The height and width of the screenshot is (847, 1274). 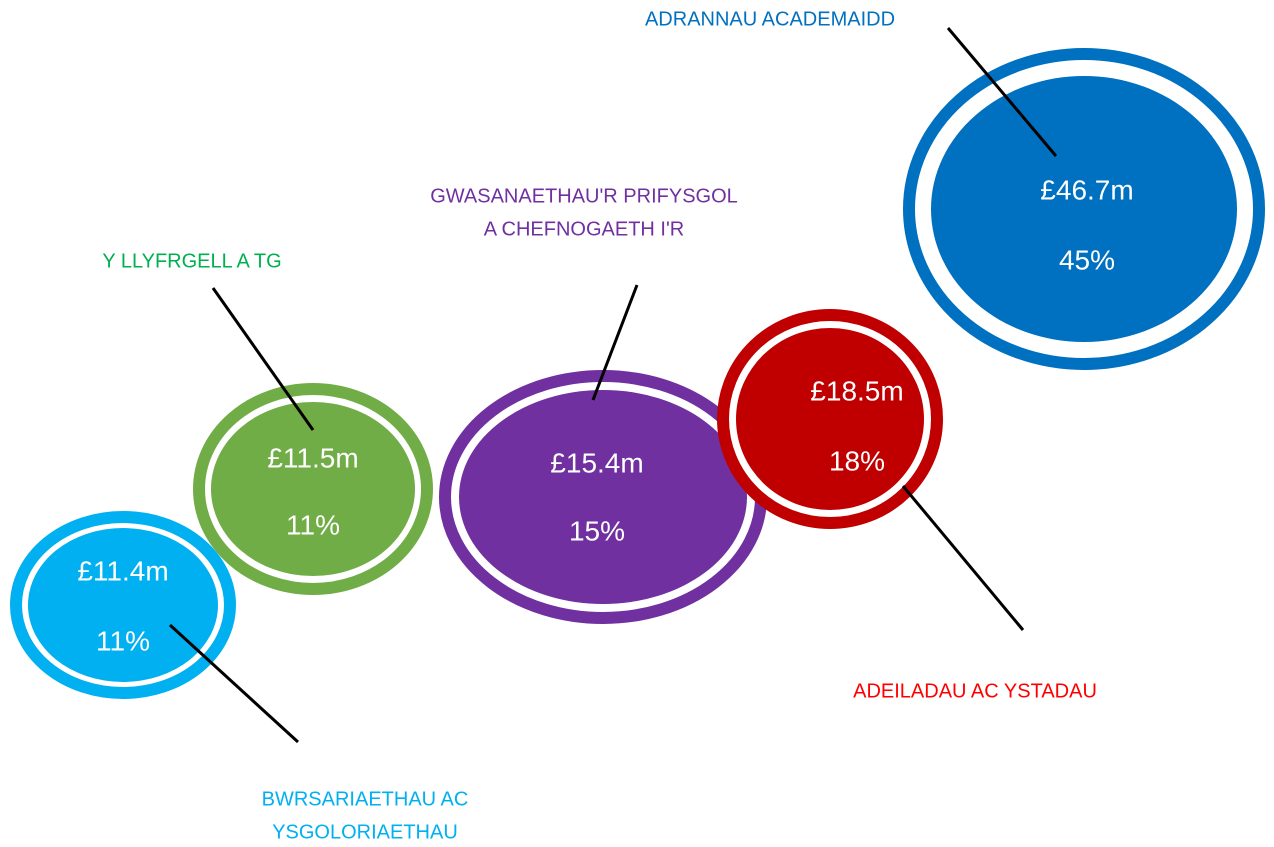 What do you see at coordinates (312, 457) in the screenshot?
I see `amount: £11.5m` at bounding box center [312, 457].